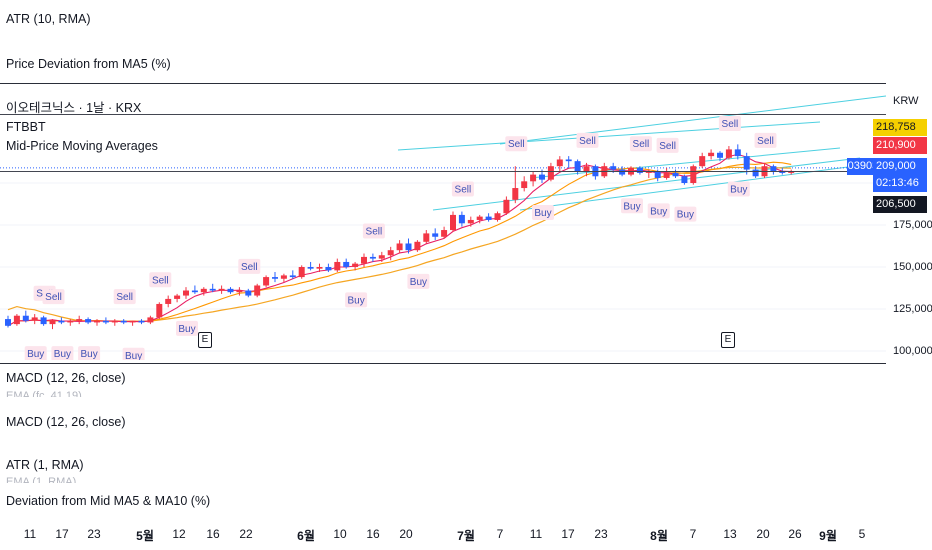 The image size is (932, 550). What do you see at coordinates (340, 534) in the screenshot?
I see `x-tick-label: 10` at bounding box center [340, 534].